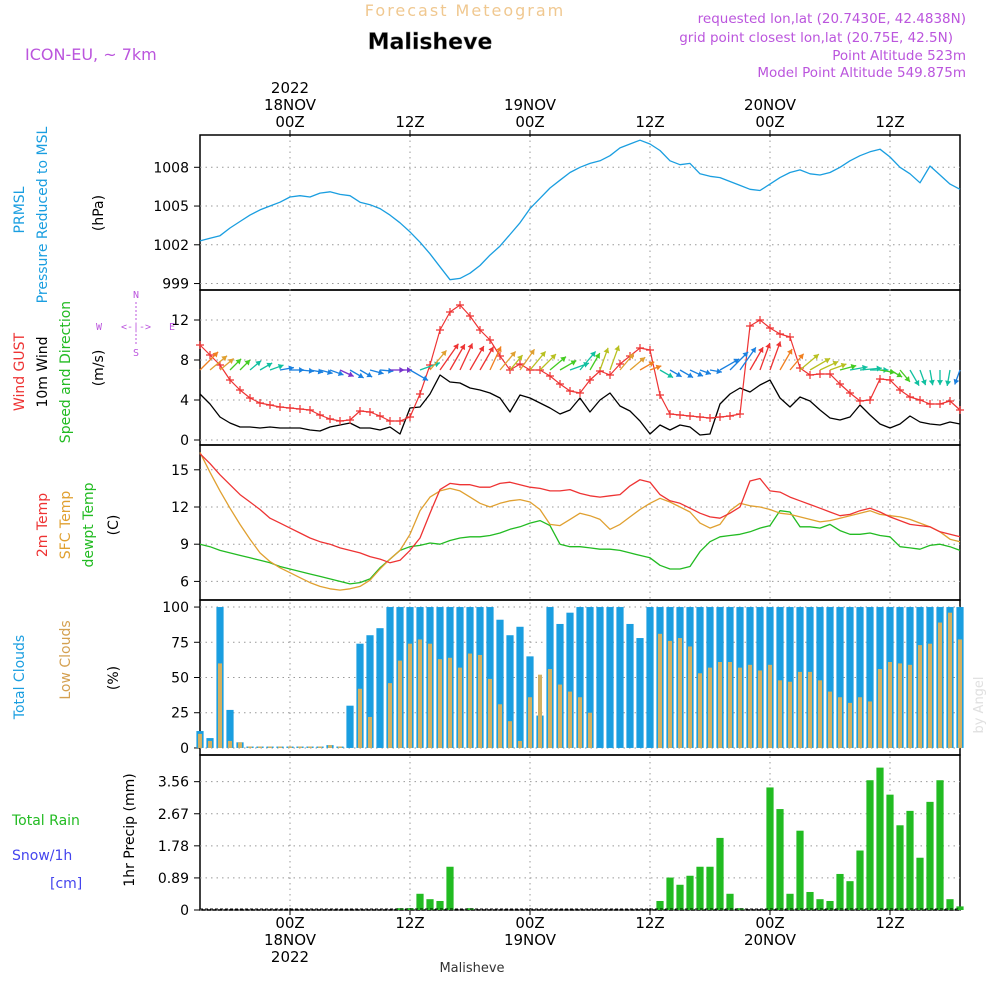 The height and width of the screenshot is (1000, 1000). I want to click on precip-tick-label: 3.56, so click(173, 783).